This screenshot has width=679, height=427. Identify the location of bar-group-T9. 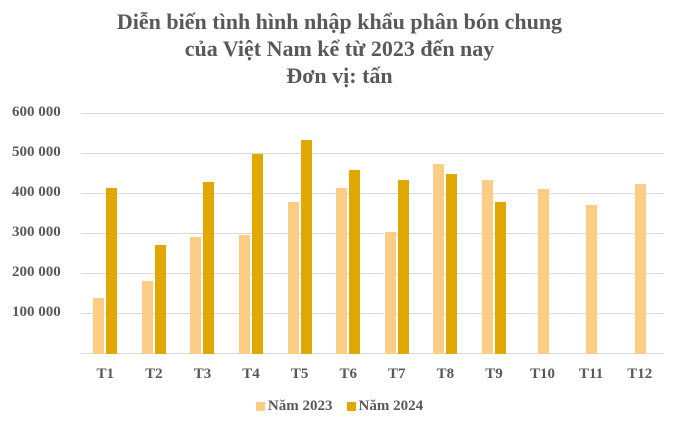
(493, 233).